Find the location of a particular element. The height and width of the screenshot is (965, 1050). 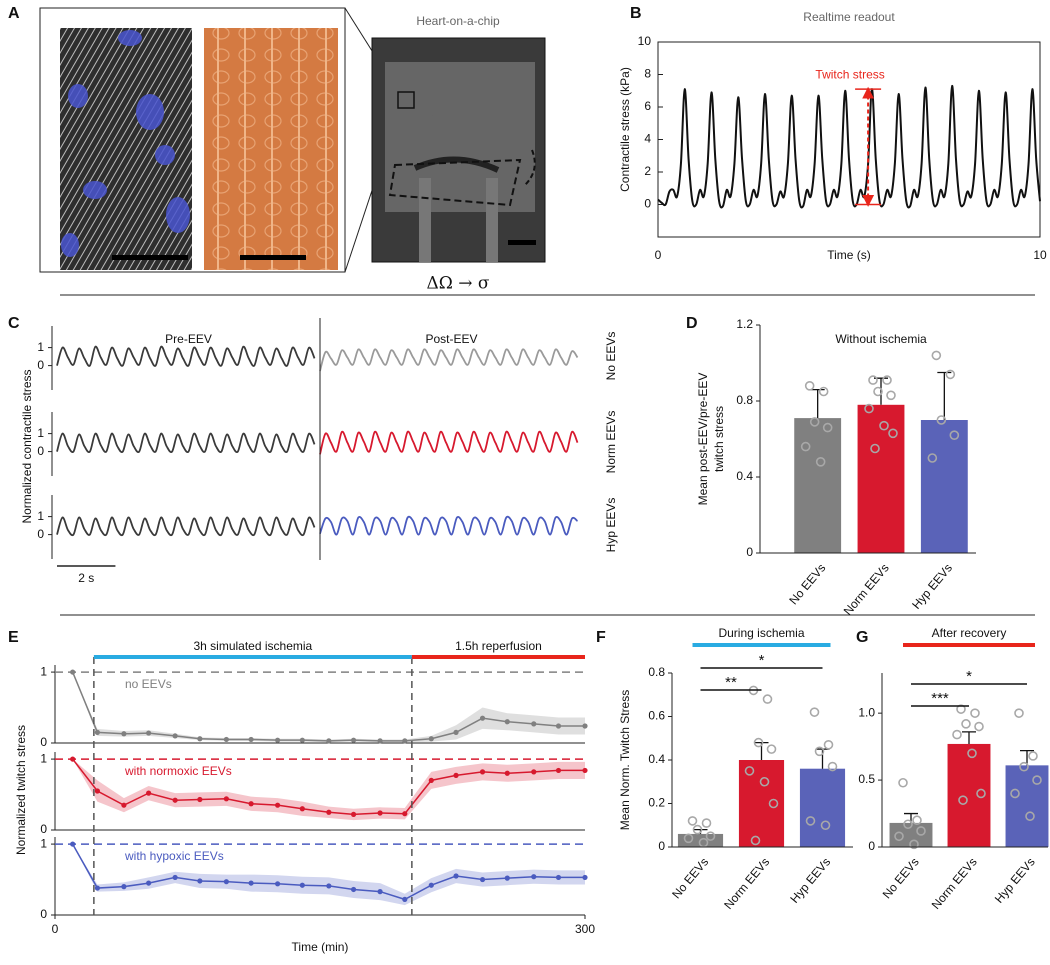

scale-bar is located at coordinates (150, 257).